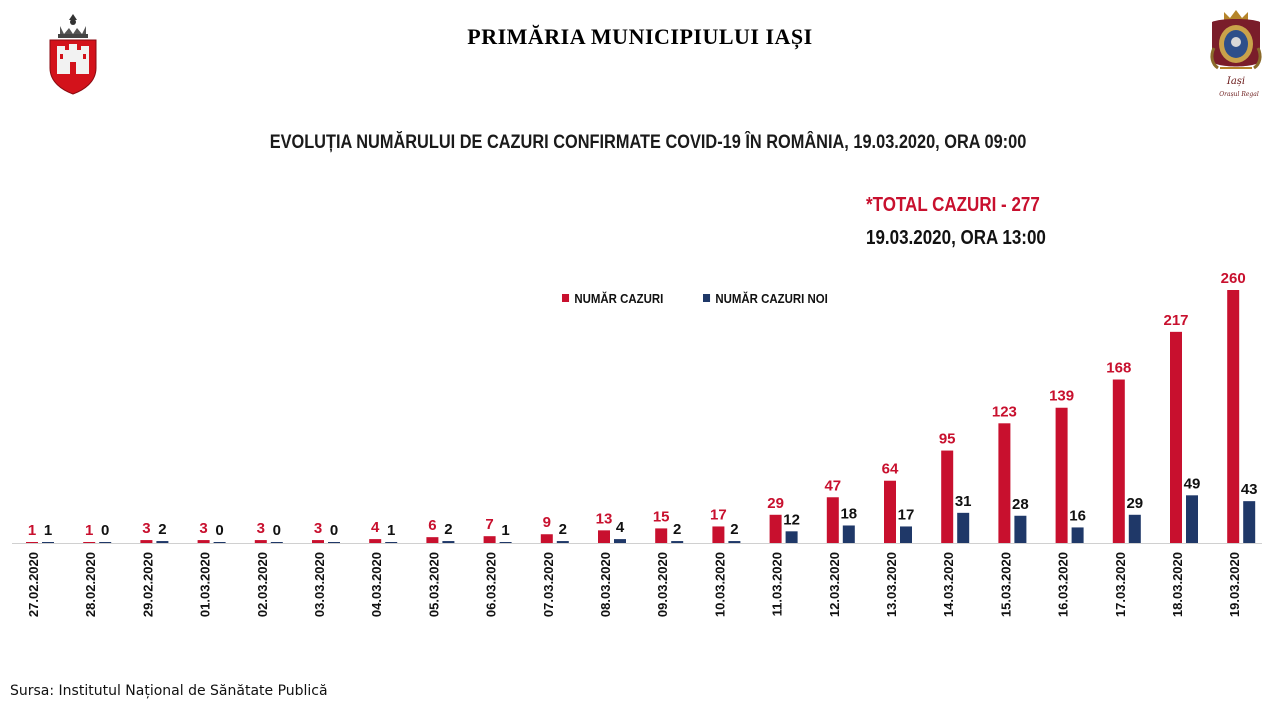 The width and height of the screenshot is (1280, 720). I want to click on data-label-new-15: 17, so click(906, 514).